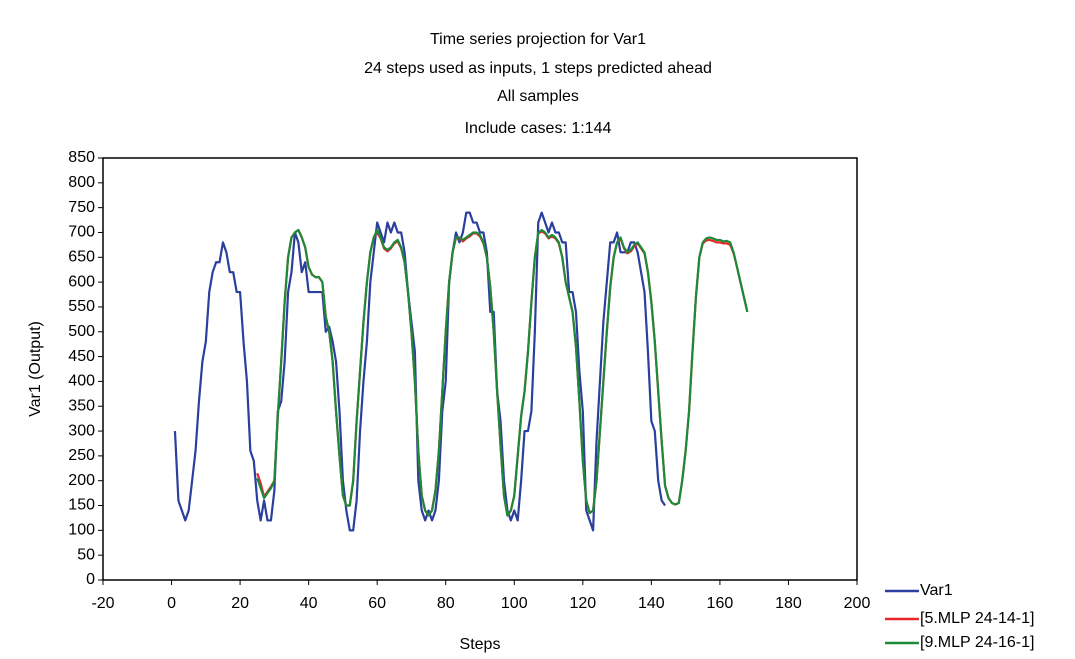  Describe the element at coordinates (81, 381) in the screenshot. I see `y-tick-label: 400` at that location.